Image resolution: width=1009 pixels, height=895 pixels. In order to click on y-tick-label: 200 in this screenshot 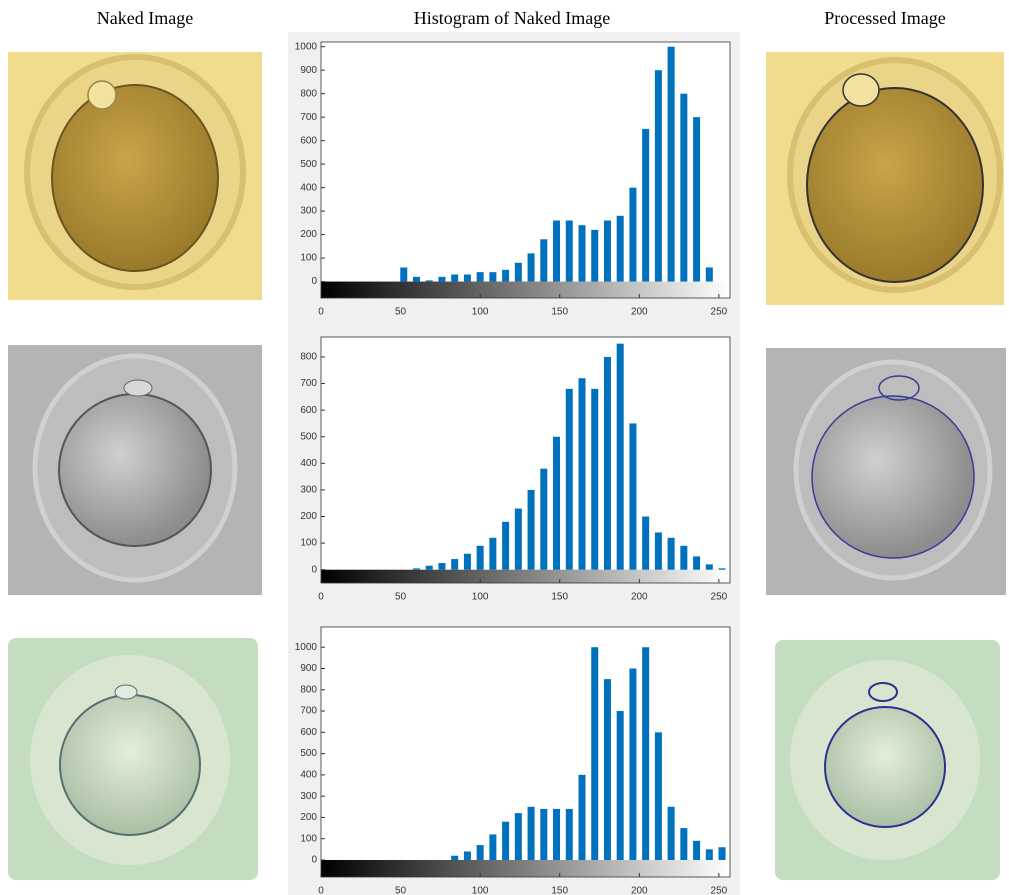, I will do `click(308, 234)`.